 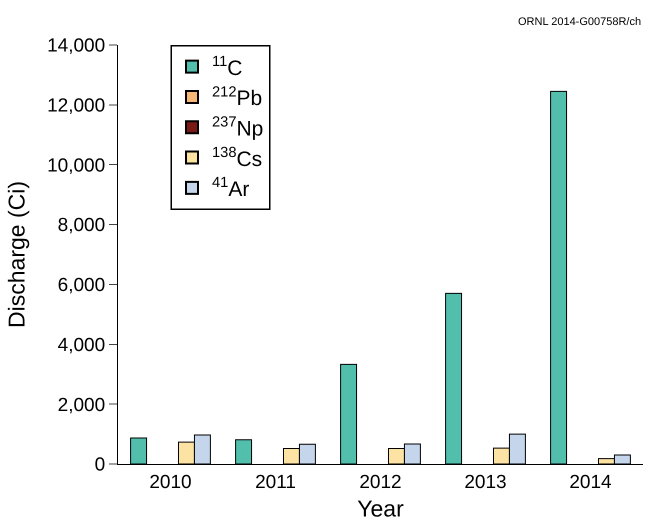 What do you see at coordinates (76, 165) in the screenshot?
I see `y-tick-label: 10,000` at bounding box center [76, 165].